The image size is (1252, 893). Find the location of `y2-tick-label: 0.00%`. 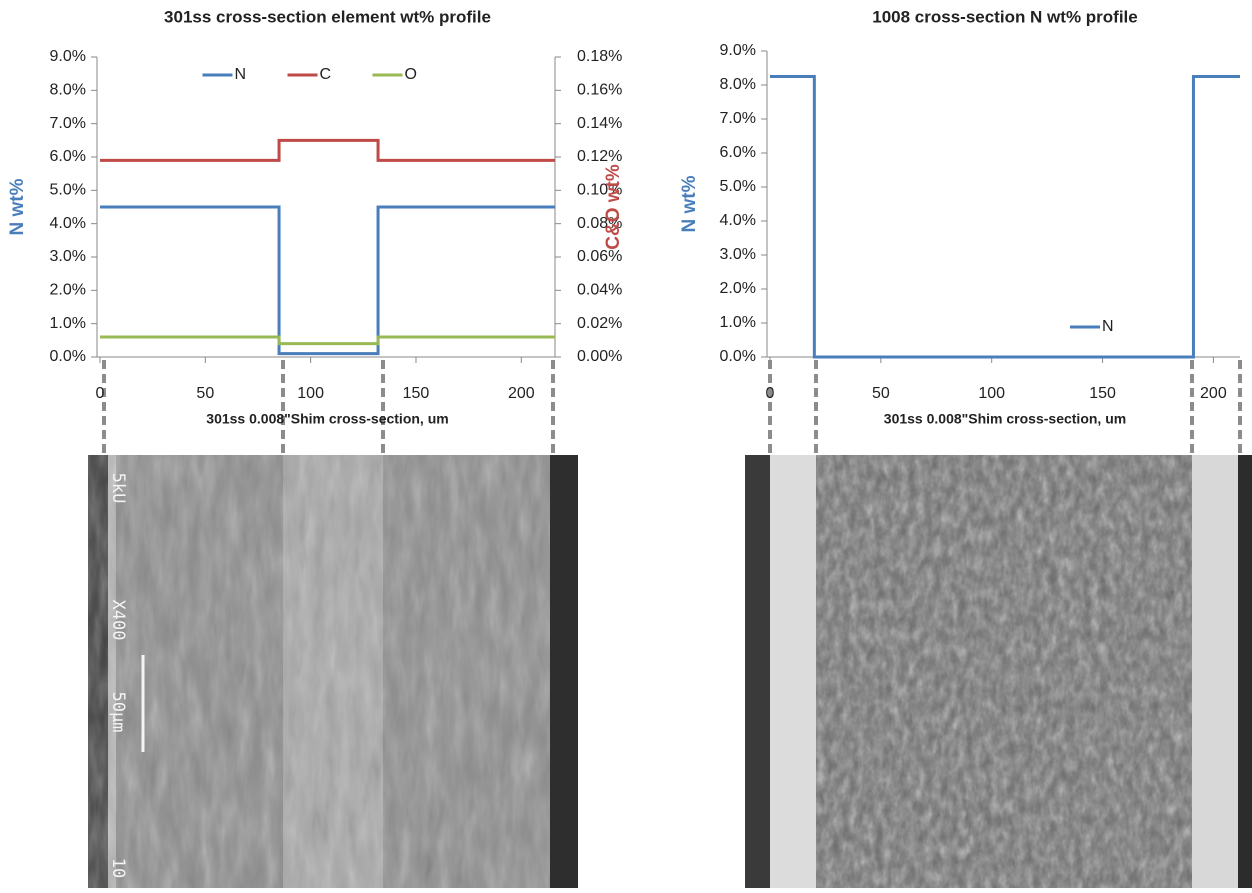

y2-tick-label: 0.00% is located at coordinates (599, 356).